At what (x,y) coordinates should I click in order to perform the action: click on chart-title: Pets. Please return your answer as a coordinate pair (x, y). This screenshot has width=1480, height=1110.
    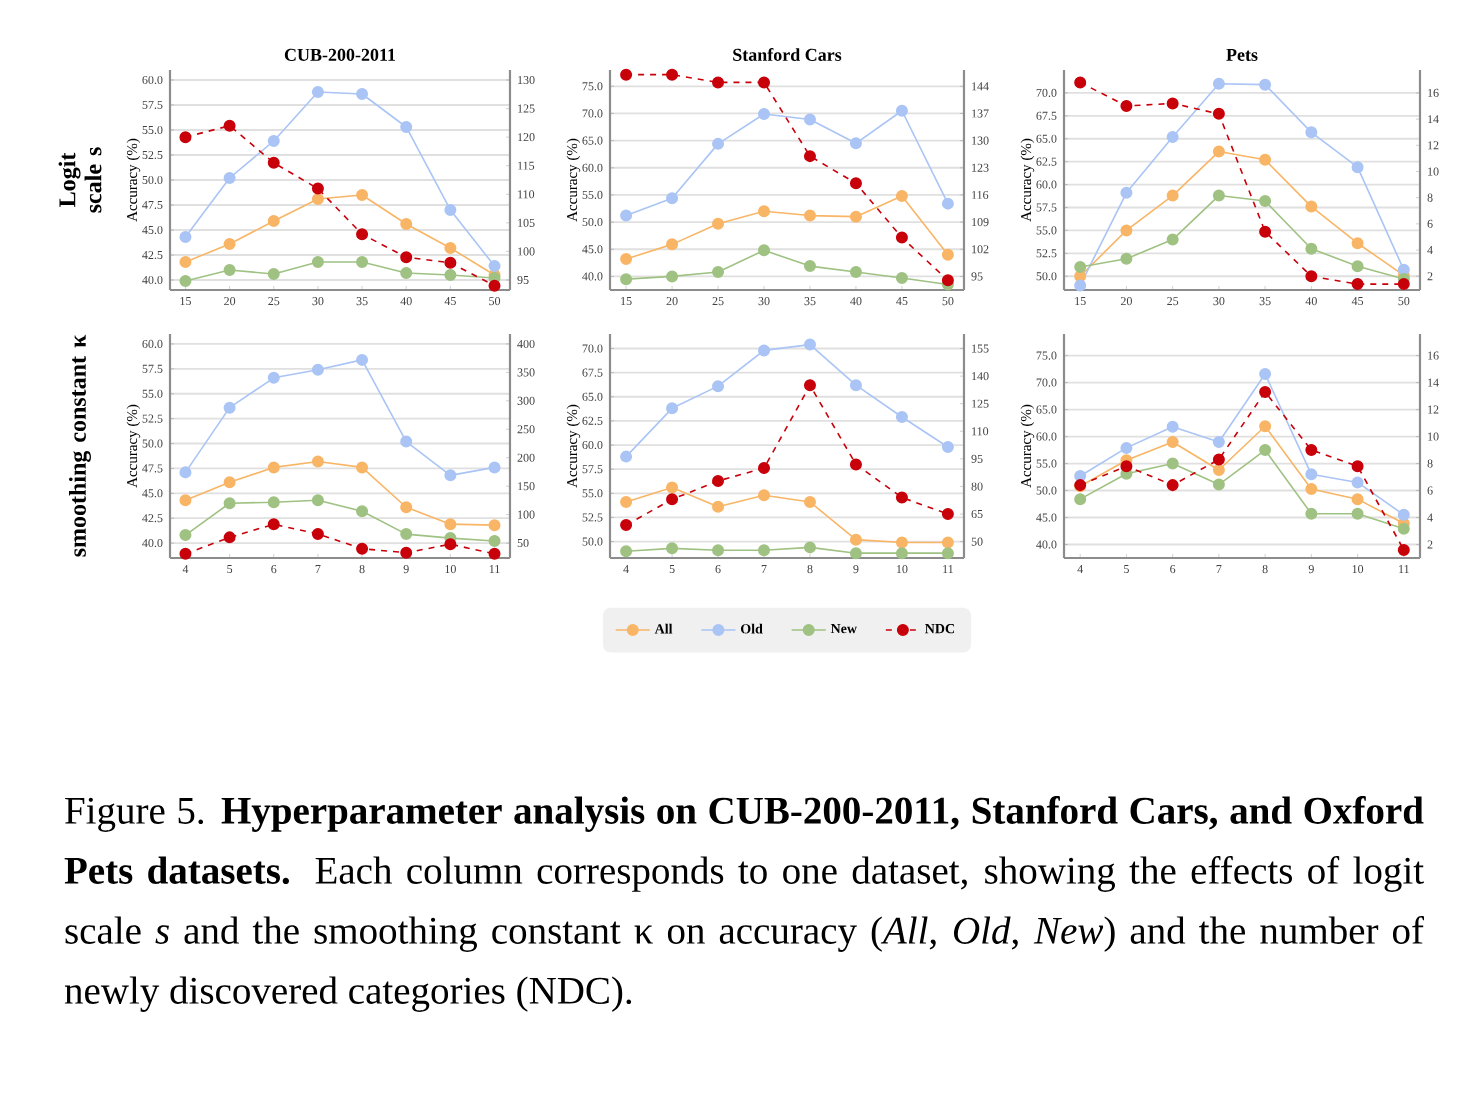
    Looking at the image, I should click on (1242, 54).